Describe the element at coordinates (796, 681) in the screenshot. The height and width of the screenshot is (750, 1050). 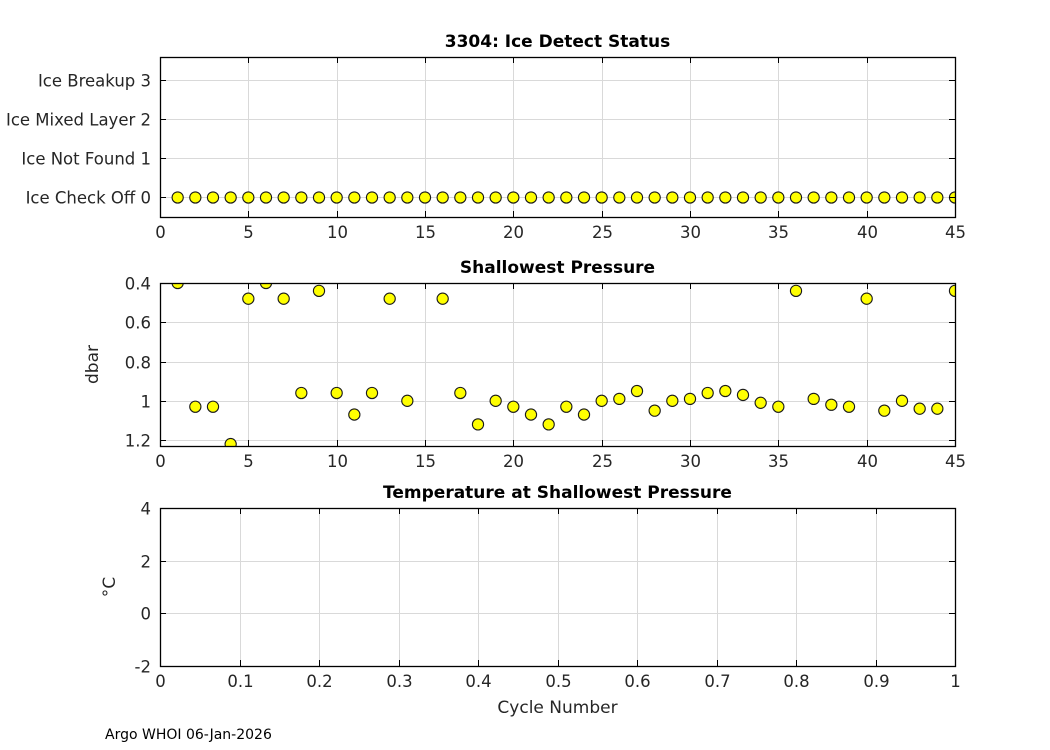
I see `xtick-label: 0.8` at that location.